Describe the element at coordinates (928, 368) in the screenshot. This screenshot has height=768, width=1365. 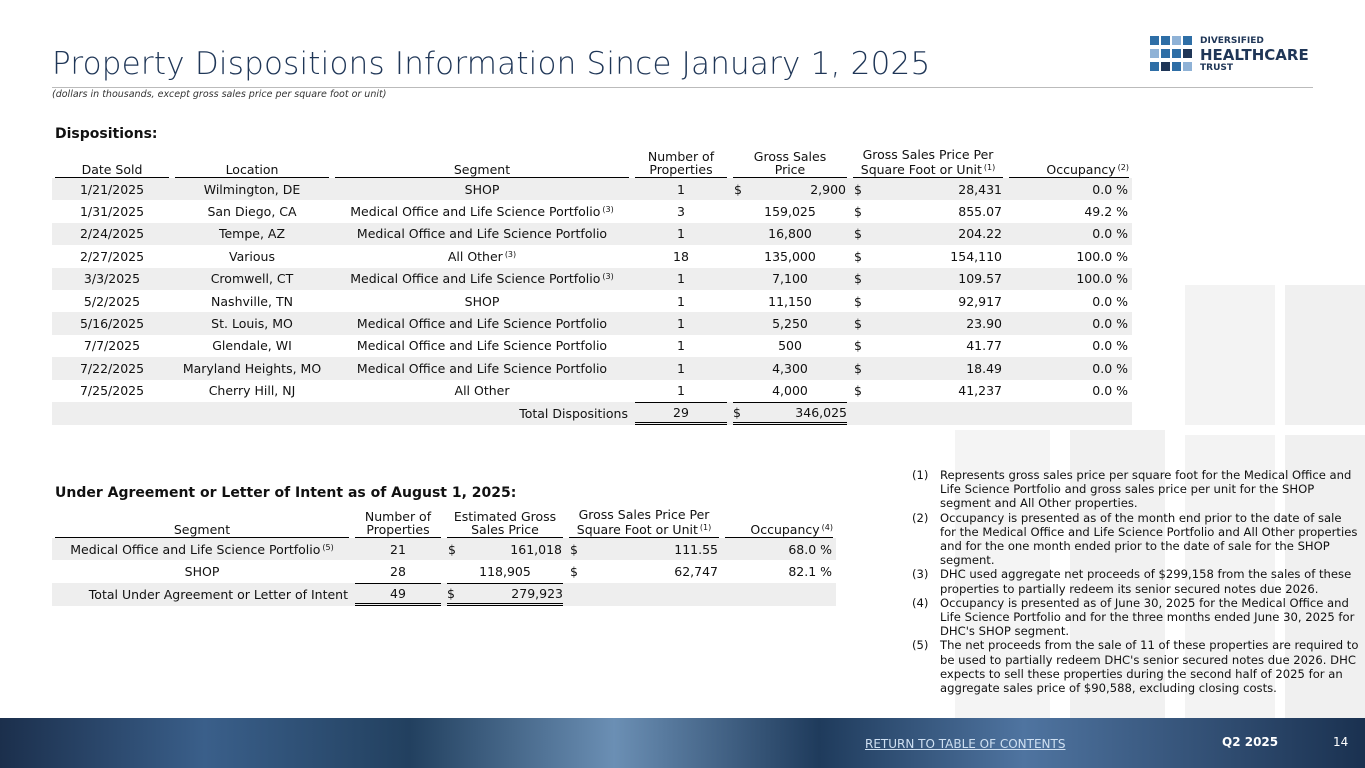
I see `currency-cell: $18.49` at that location.